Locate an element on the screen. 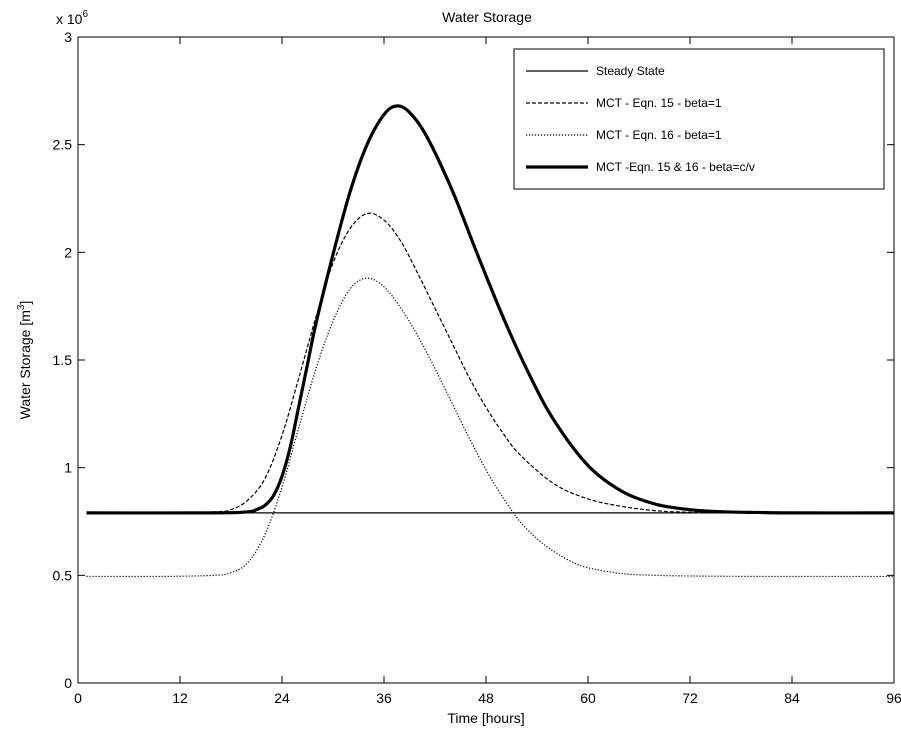  x-axis-title: Time [hours] is located at coordinates (485, 718).